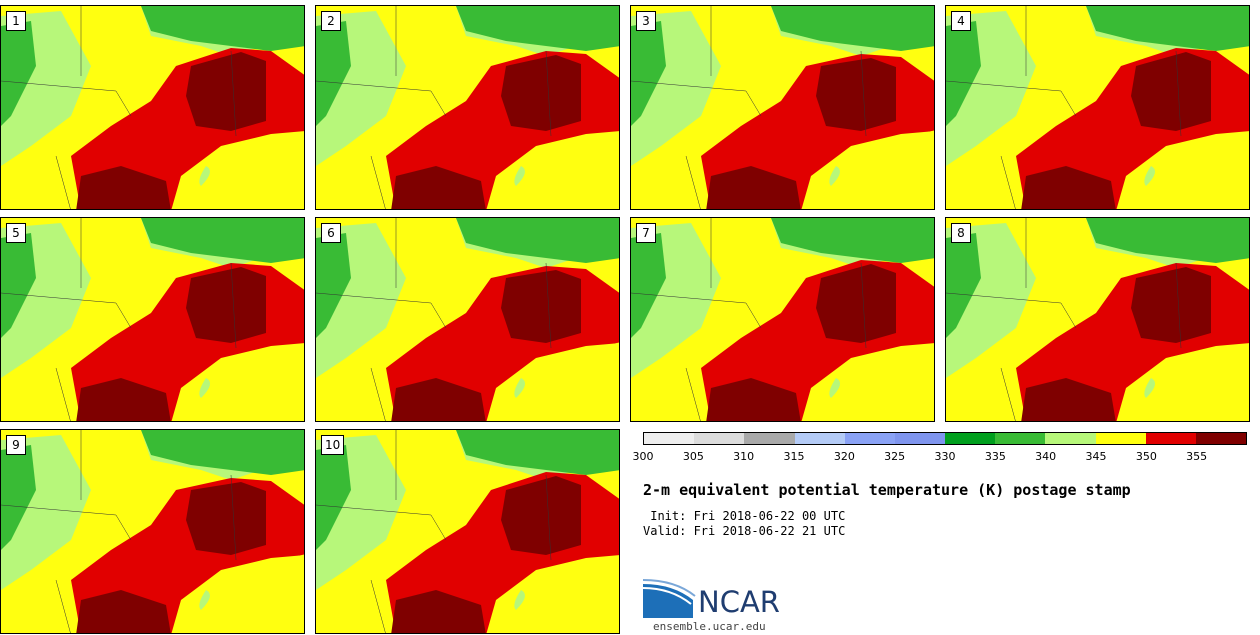 Image resolution: width=1260 pixels, height=635 pixels. I want to click on colorbar-tick: 355, so click(1197, 456).